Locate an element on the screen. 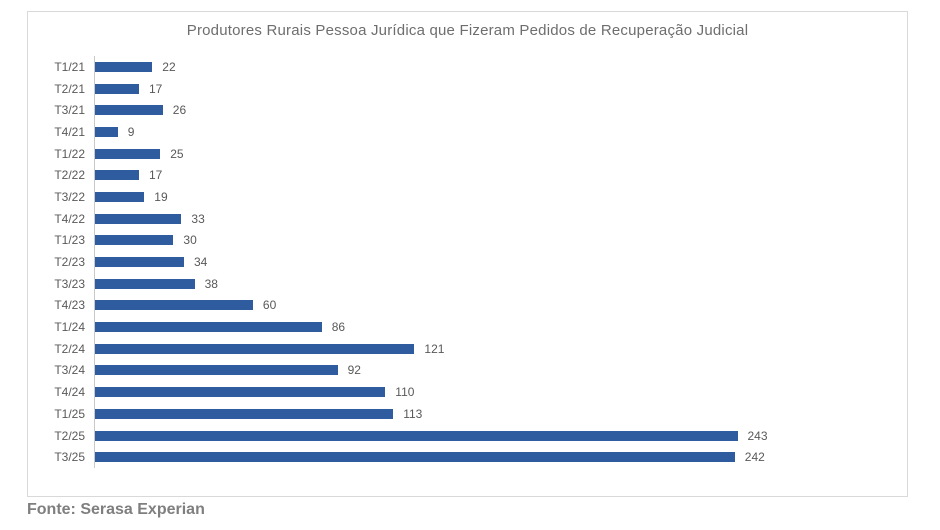  value-label: 34 is located at coordinates (201, 262).